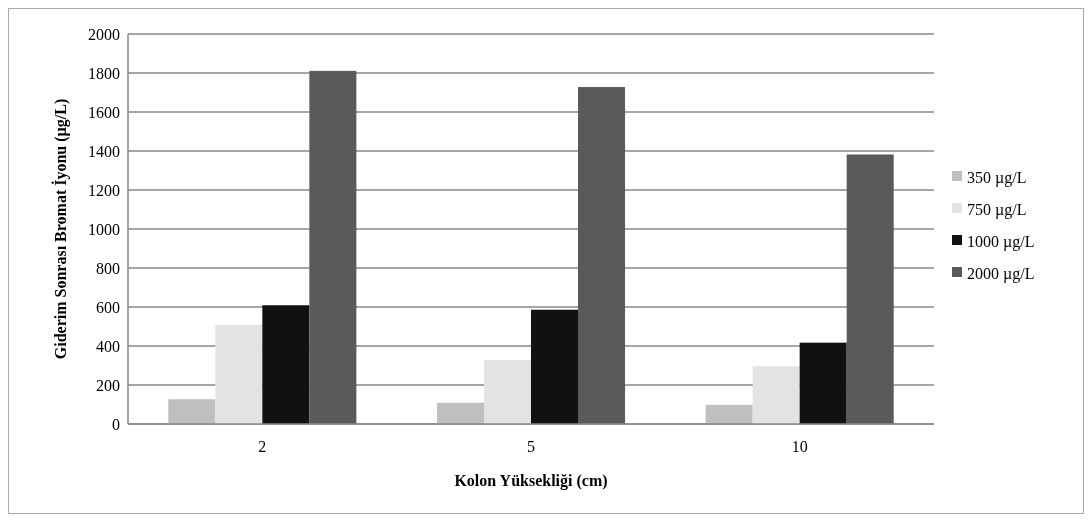  What do you see at coordinates (104, 112) in the screenshot?
I see `y-tick-label: 1600` at bounding box center [104, 112].